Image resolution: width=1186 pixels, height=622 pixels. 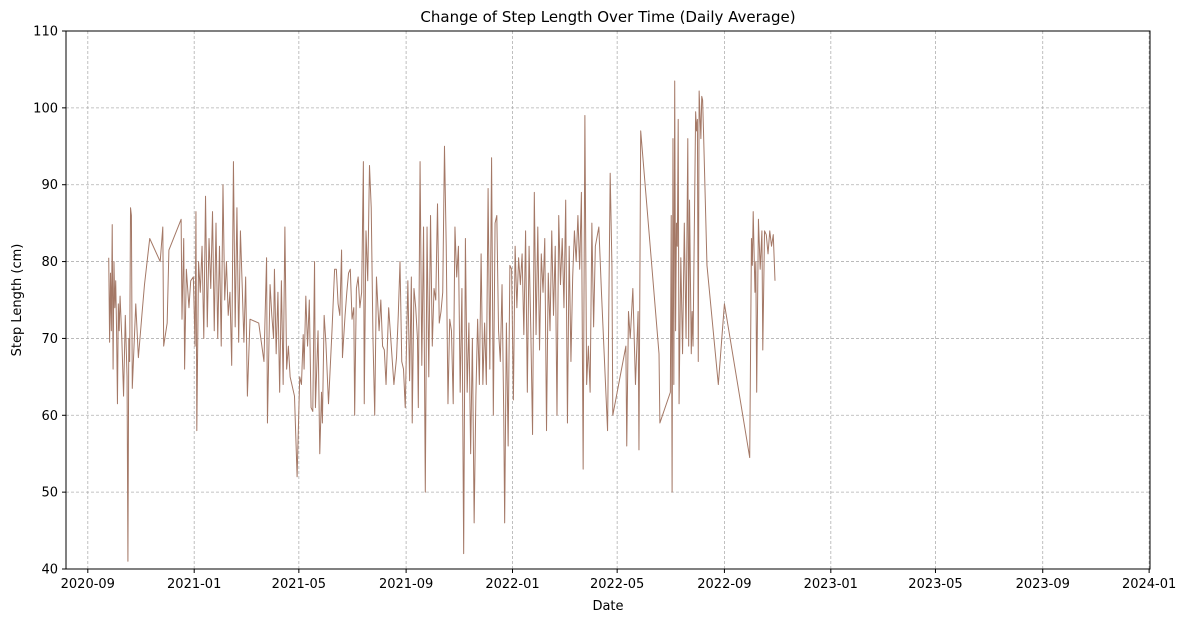 I want to click on x-tick-label: 2022-05, so click(x=617, y=584).